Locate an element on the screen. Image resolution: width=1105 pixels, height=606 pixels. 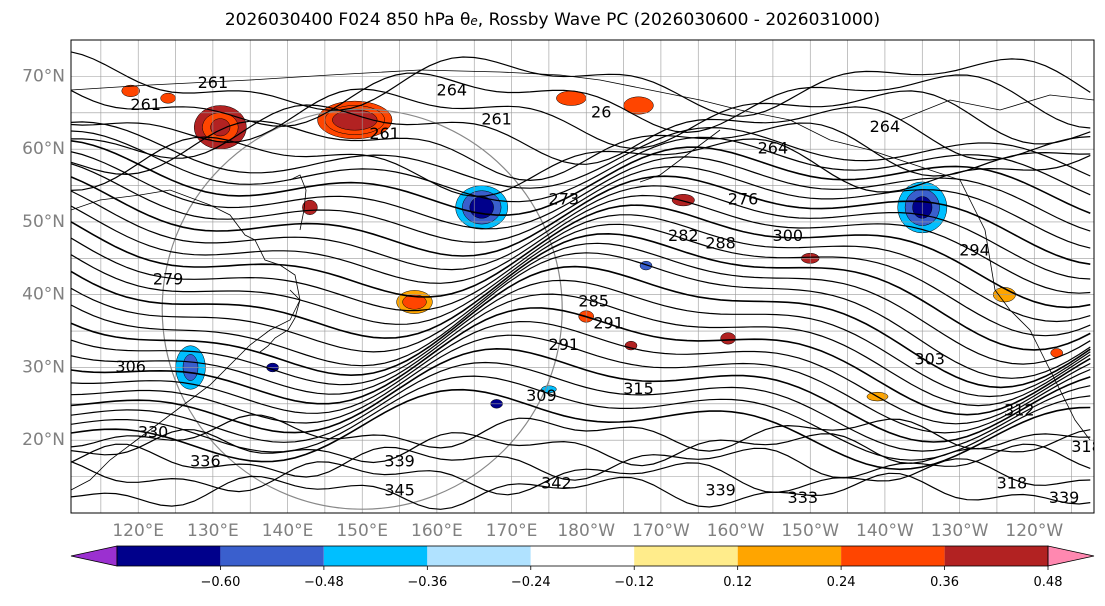
contour-label: 306 is located at coordinates (130, 366).